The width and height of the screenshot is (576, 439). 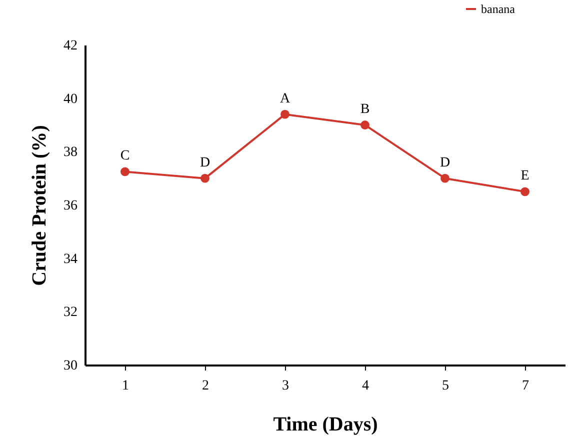 I want to click on y-tick-label: 32, so click(x=71, y=312).